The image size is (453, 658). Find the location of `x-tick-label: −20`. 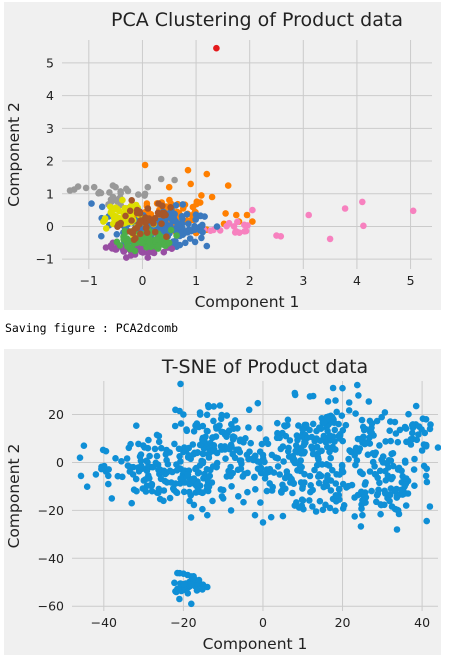

x-tick-label: −20 is located at coordinates (183, 622).